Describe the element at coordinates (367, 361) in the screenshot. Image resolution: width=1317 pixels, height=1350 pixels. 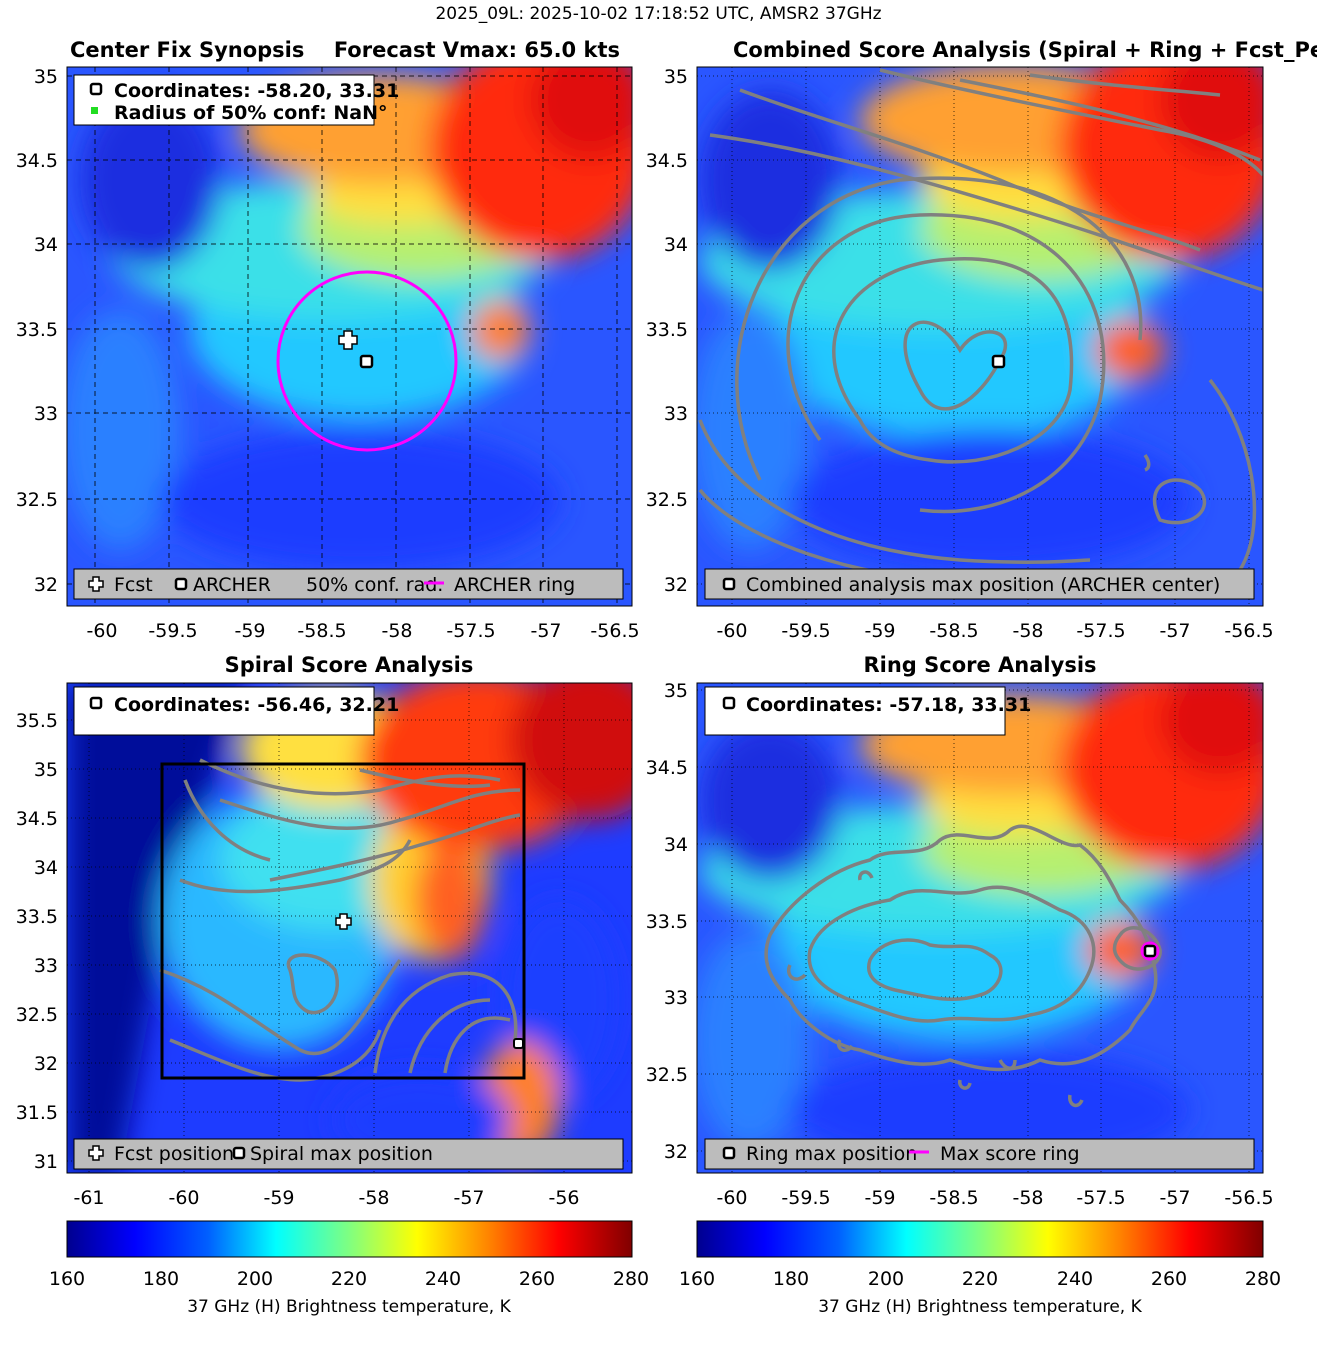
I see `archer-ring` at that location.